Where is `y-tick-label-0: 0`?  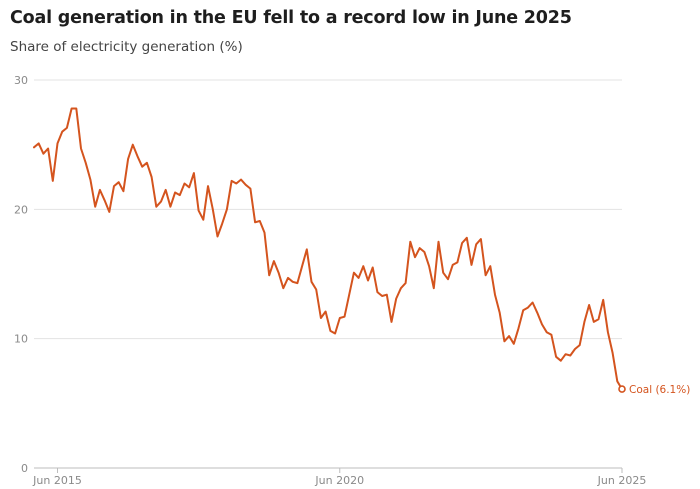 y-tick-label-0: 0 is located at coordinates (24, 468).